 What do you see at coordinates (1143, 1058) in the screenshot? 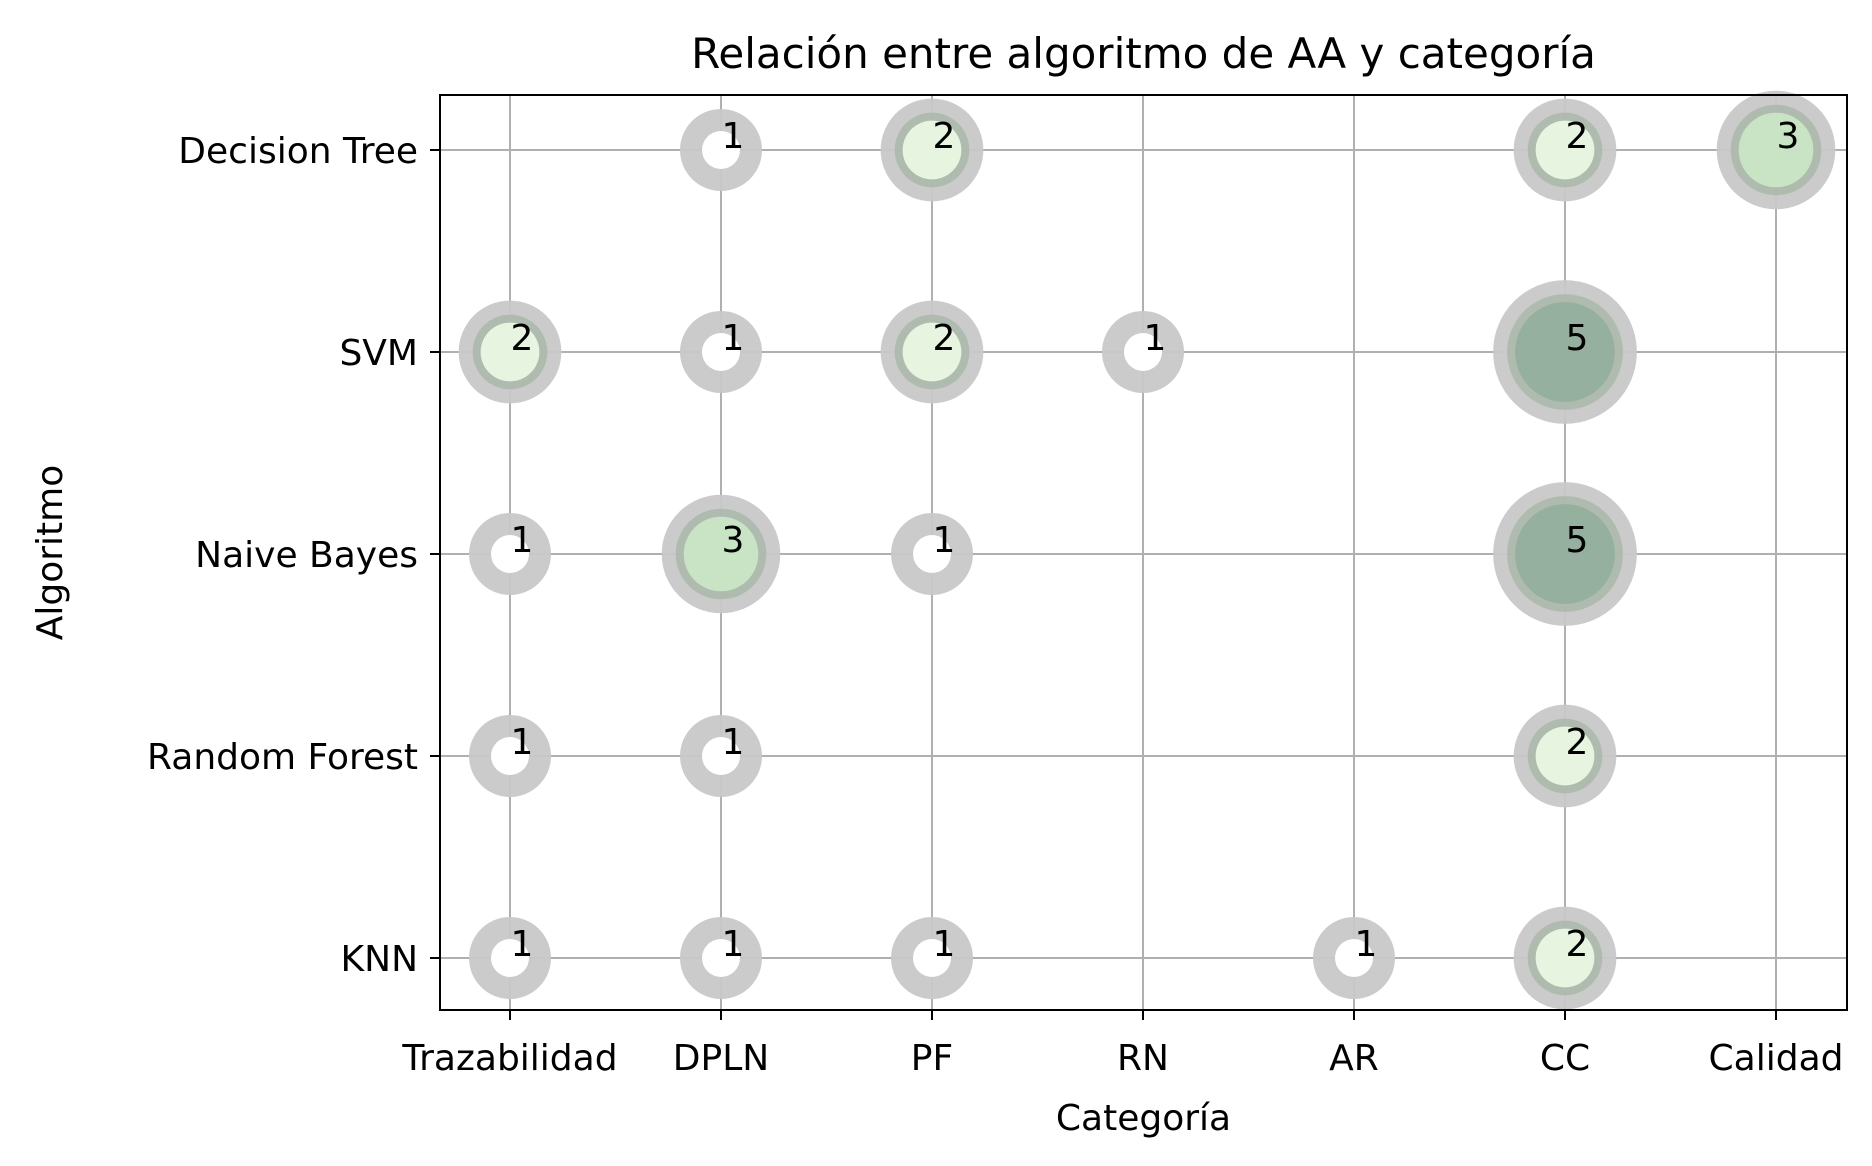
I see `x-tick-label: RN` at bounding box center [1143, 1058].